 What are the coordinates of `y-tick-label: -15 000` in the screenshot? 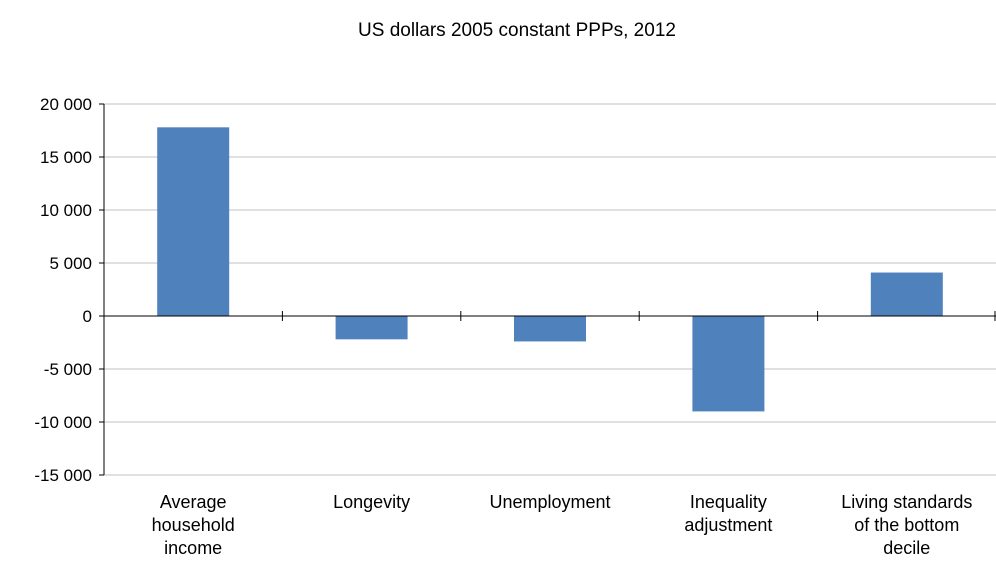 It's located at (63, 475).